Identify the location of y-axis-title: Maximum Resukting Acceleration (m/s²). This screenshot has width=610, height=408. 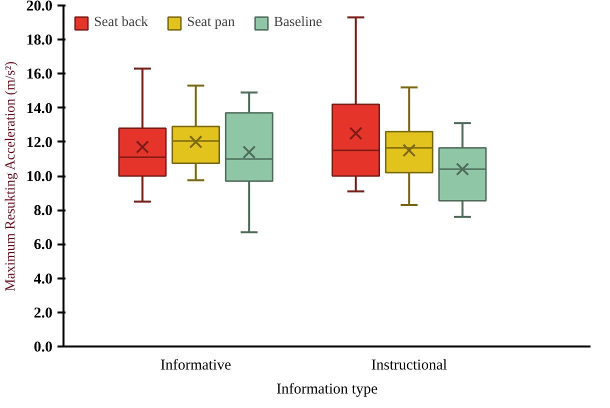
(10, 176).